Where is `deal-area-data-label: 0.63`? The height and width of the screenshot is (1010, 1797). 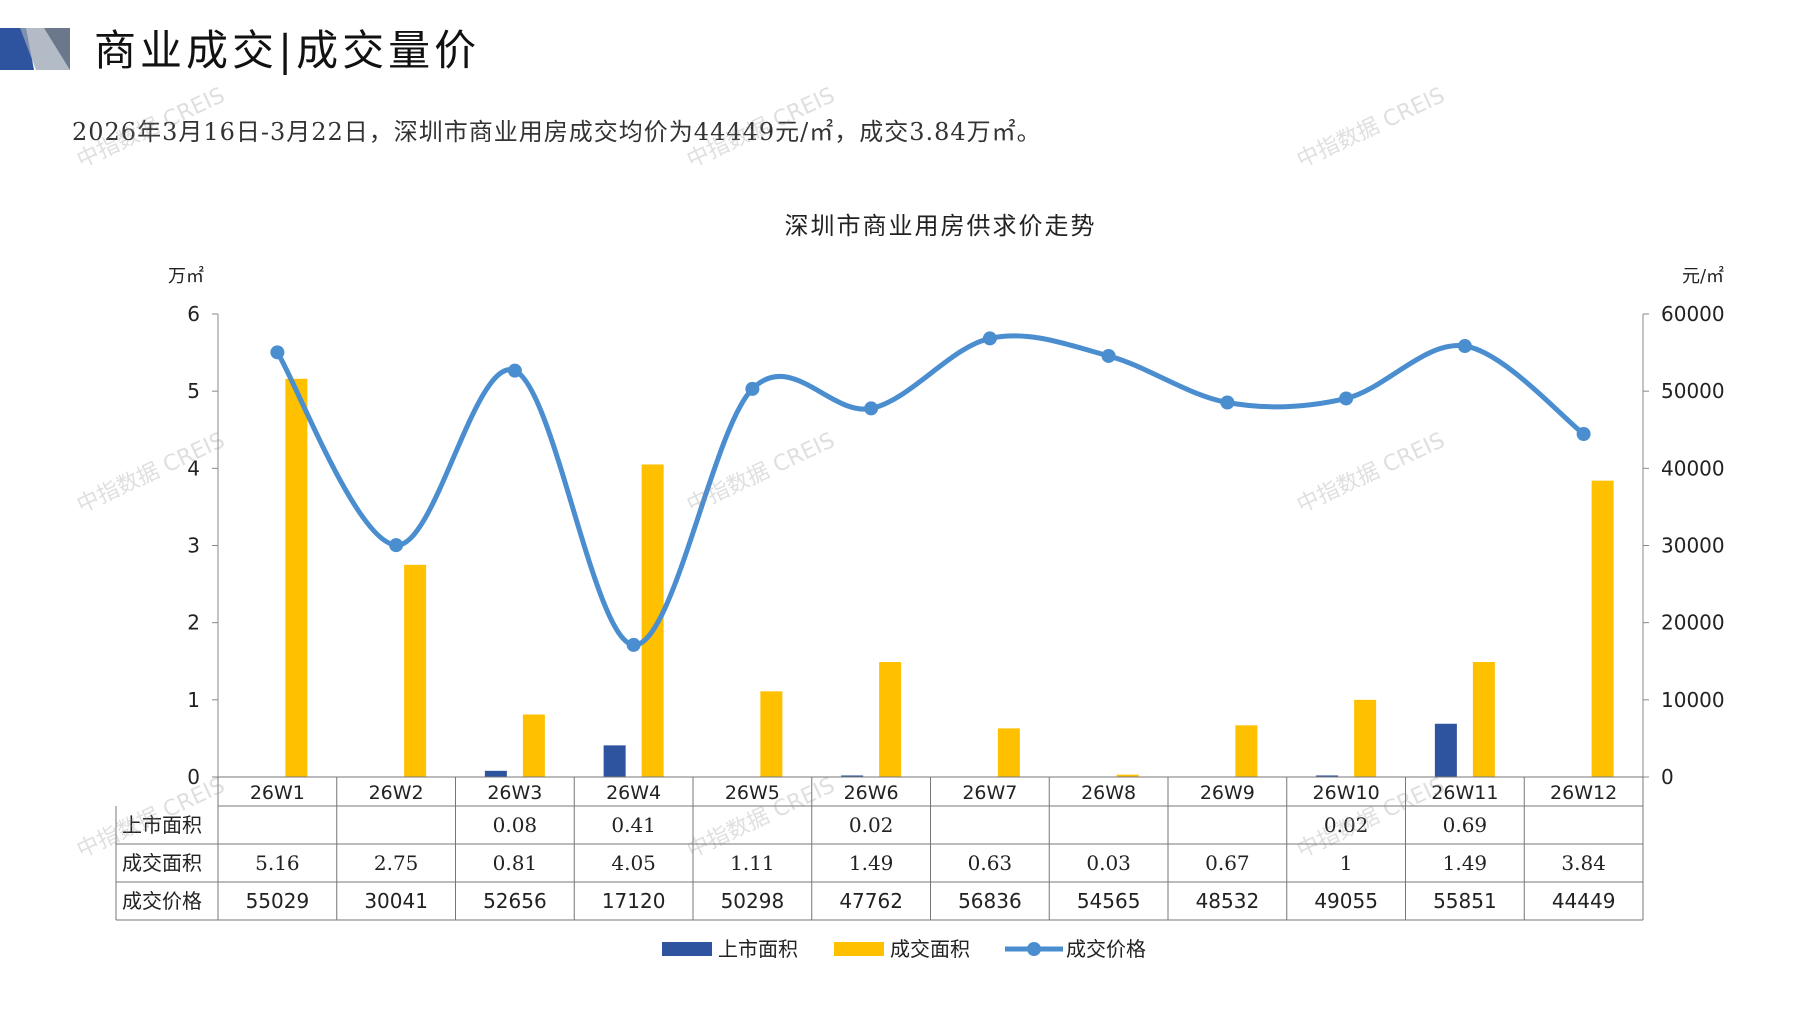
deal-area-data-label: 0.63 is located at coordinates (990, 863).